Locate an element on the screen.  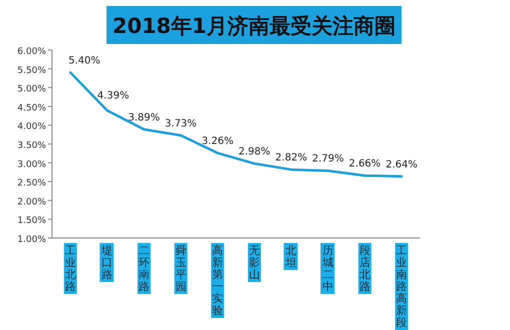
data-label: 2.64% is located at coordinates (402, 164).